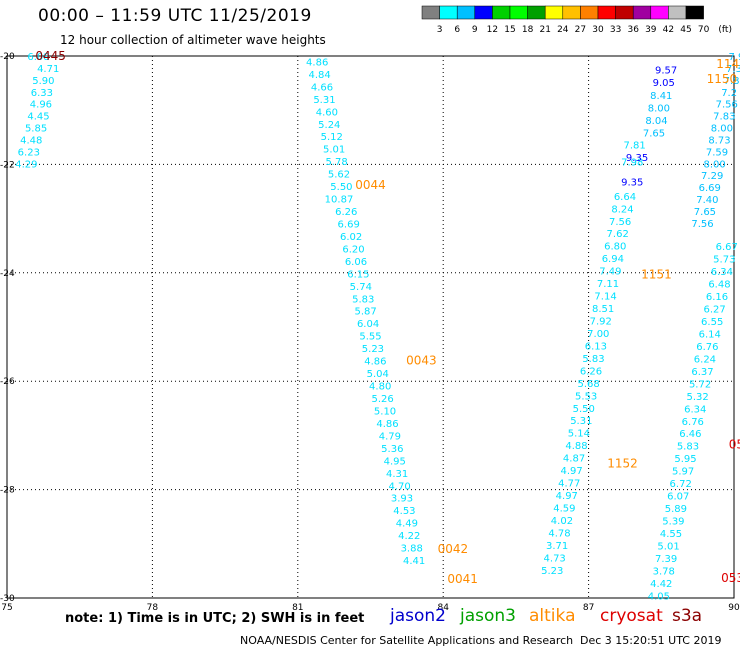  What do you see at coordinates (678, 497) in the screenshot?
I see `wave-height-value: 6.07` at bounding box center [678, 497].